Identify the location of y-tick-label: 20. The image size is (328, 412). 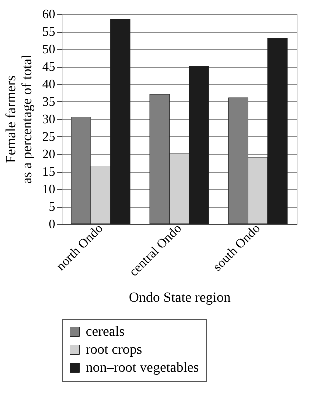
(49, 154).